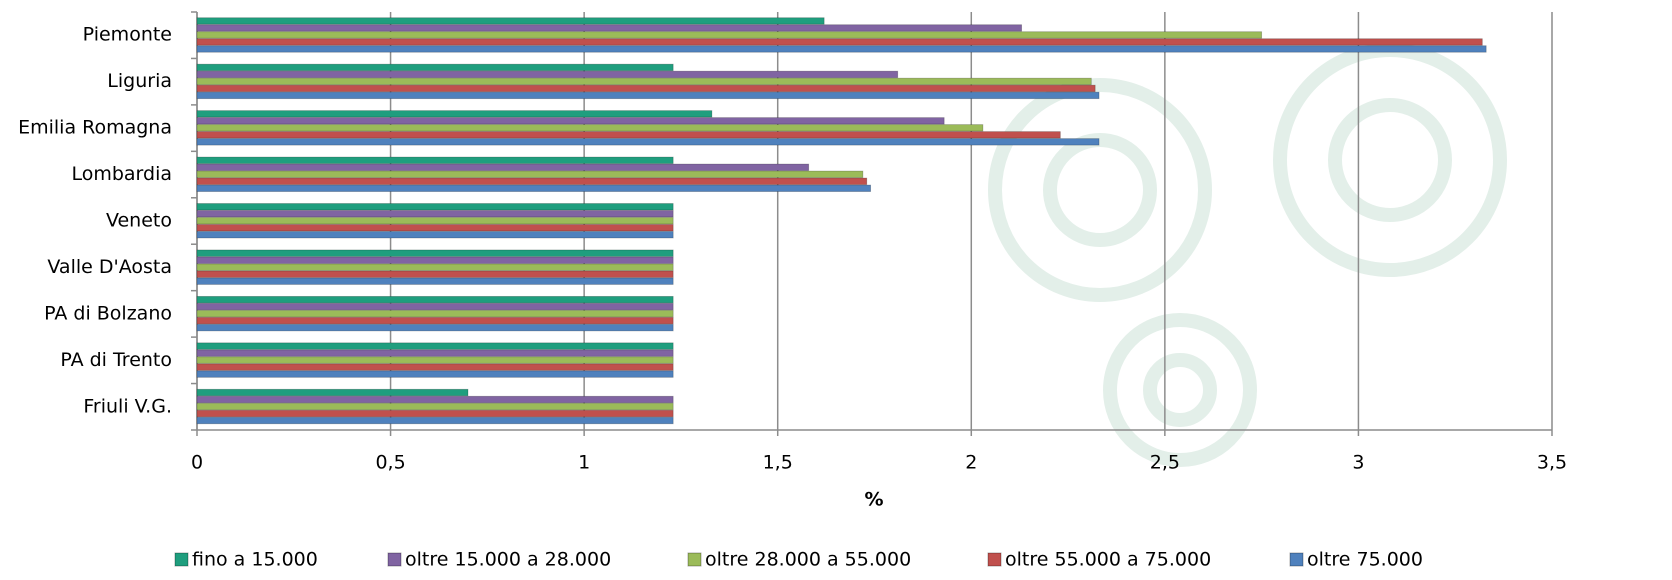 The image size is (1672, 580). What do you see at coordinates (108, 313) in the screenshot?
I see `y-tick-label: PA di Bolzano` at bounding box center [108, 313].